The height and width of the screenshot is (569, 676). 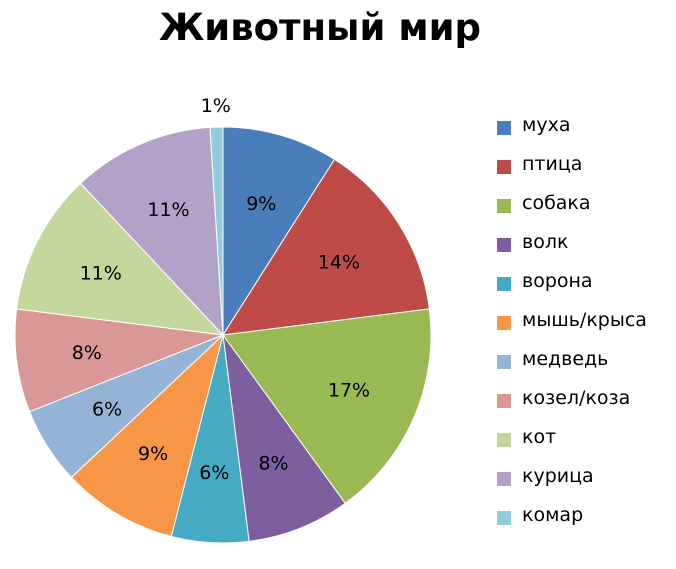 What do you see at coordinates (214, 473) in the screenshot?
I see `data-label-5: 6%` at bounding box center [214, 473].